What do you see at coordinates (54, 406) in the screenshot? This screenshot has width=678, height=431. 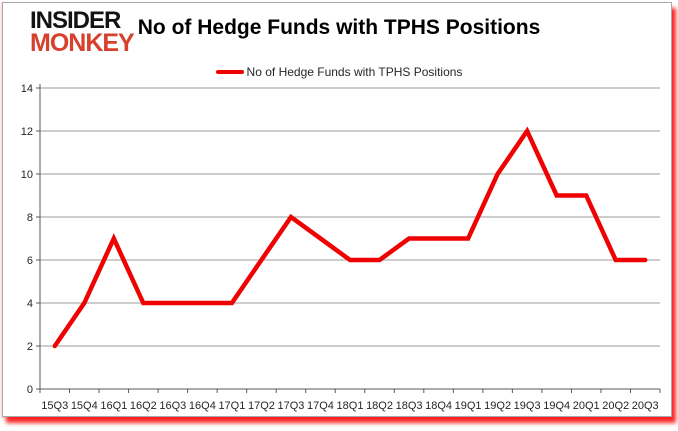 I see `x-tick-label: 15Q3` at bounding box center [54, 406].